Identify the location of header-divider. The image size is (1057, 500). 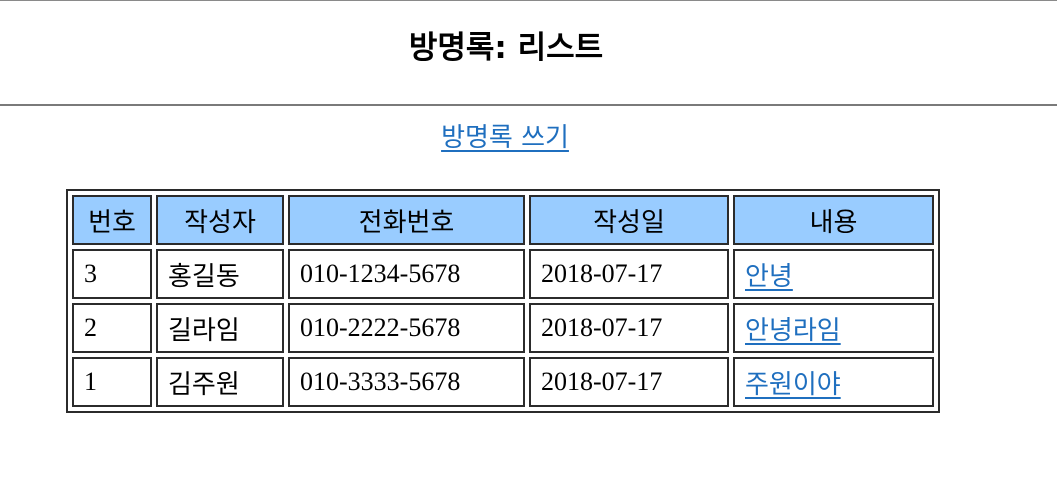
(528, 105).